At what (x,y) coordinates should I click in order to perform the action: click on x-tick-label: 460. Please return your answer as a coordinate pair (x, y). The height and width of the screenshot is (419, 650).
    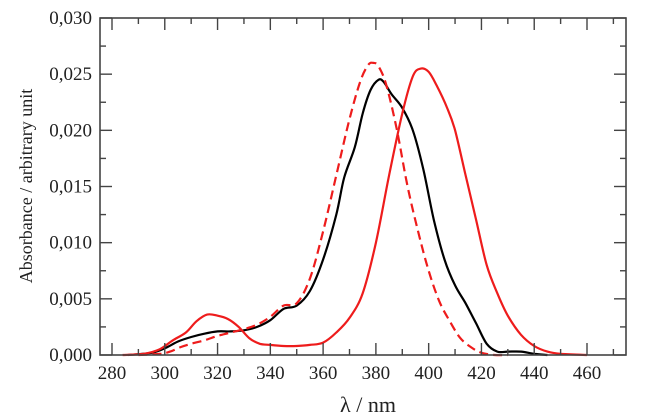
    Looking at the image, I should click on (587, 373).